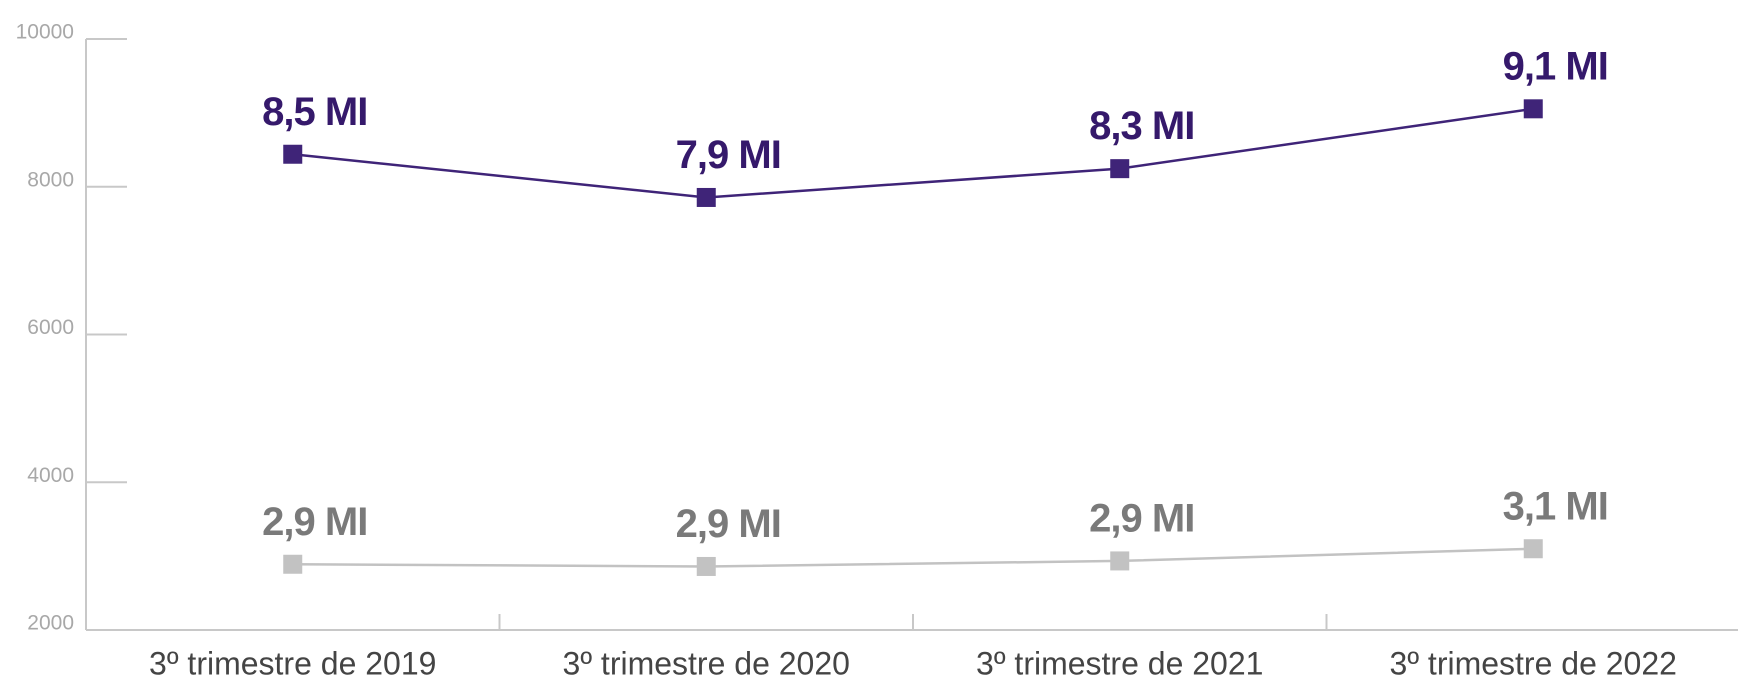 This screenshot has height=683, width=1738. Describe the element at coordinates (314, 112) in the screenshot. I see `value-label: 8,5 MI` at that location.